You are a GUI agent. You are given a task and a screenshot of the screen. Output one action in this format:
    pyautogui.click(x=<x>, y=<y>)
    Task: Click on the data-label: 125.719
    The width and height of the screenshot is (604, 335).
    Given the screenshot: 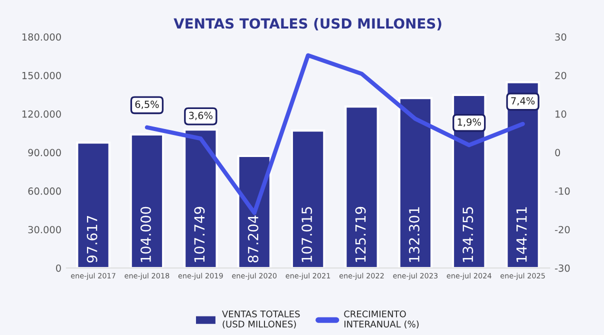 What is the action you would take?
    pyautogui.click(x=360, y=234)
    